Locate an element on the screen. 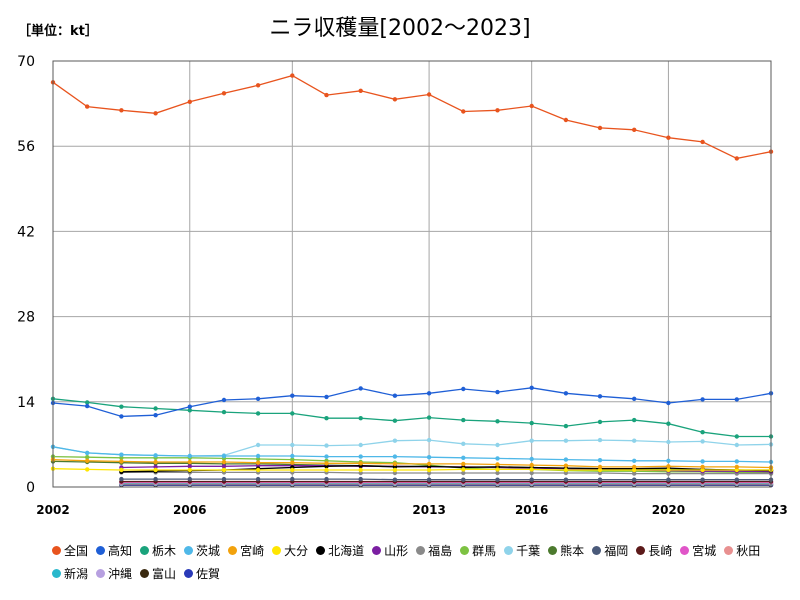  unit-label: ［単位：kt］ is located at coordinates (58, 31).